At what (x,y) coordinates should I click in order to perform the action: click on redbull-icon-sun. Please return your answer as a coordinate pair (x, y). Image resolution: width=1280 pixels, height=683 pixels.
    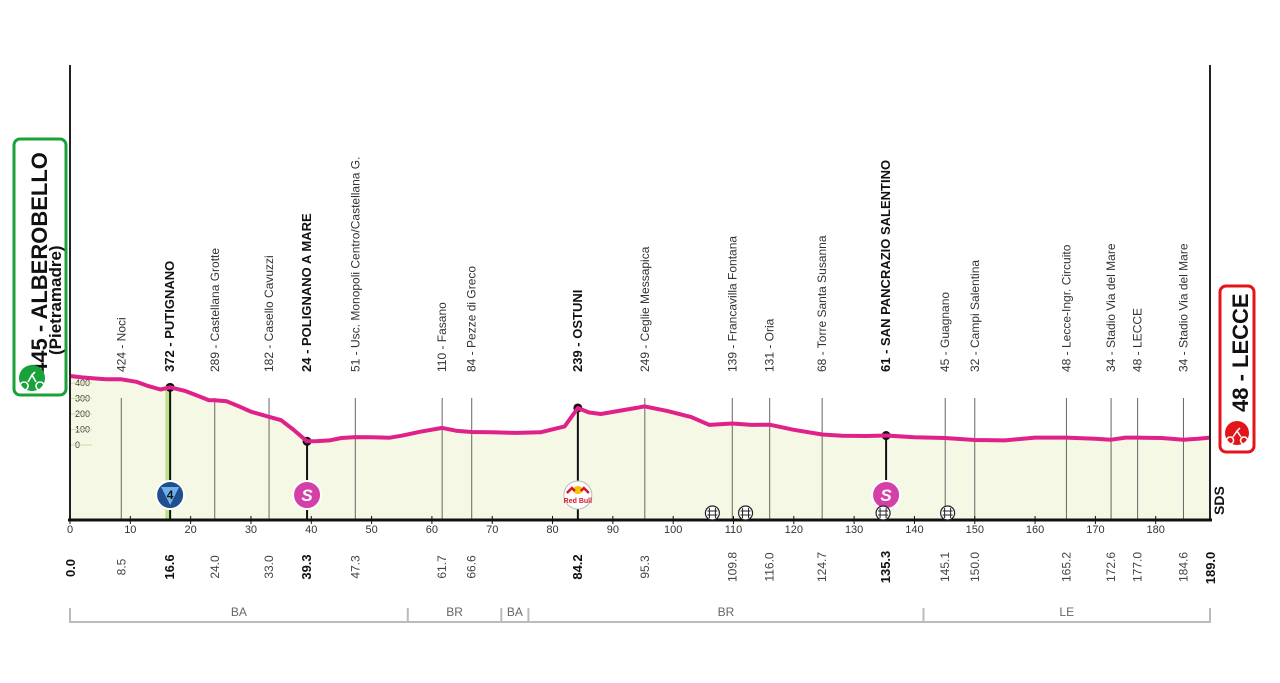
    Looking at the image, I should click on (577, 490).